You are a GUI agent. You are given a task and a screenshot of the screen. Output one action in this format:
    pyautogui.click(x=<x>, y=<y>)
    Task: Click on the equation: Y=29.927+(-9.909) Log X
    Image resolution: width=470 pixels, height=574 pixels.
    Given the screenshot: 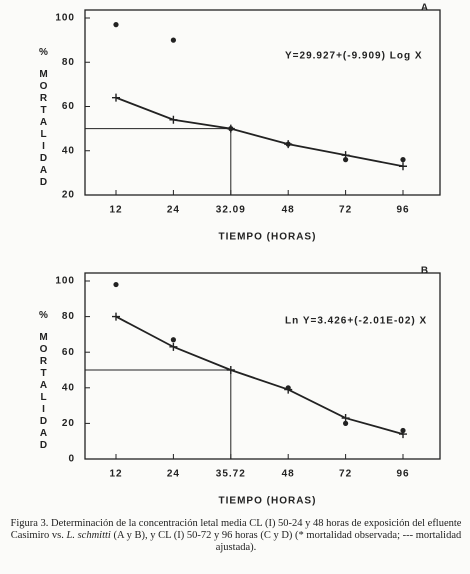 What is the action you would take?
    pyautogui.click(x=354, y=56)
    